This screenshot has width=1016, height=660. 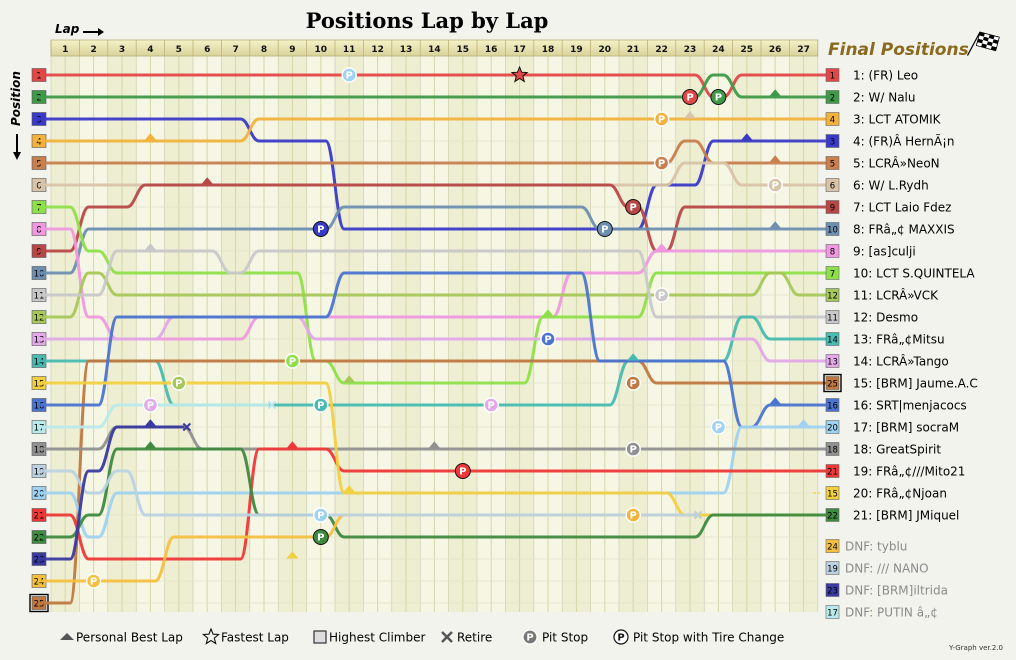 What do you see at coordinates (605, 50) in the screenshot?
I see `lap-tick-label: 20` at bounding box center [605, 50].